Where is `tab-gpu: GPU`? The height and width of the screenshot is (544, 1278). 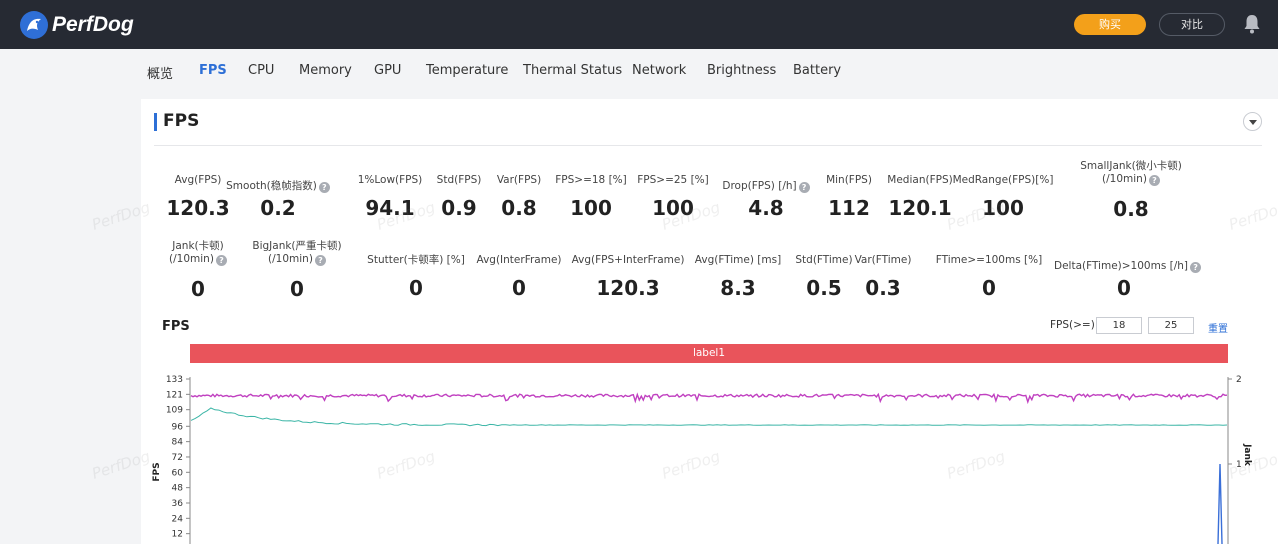 tab-gpu: GPU is located at coordinates (388, 70).